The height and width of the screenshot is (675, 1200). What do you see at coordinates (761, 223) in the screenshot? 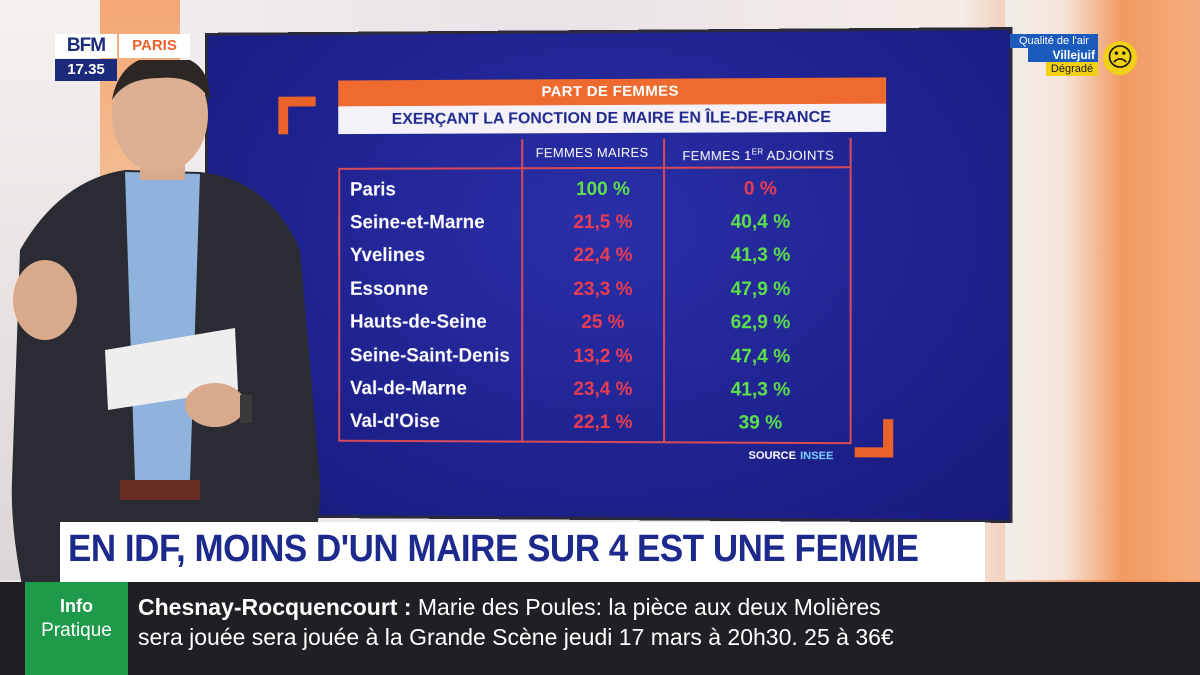
I see `femmes-adjoints-value: 40,4 %` at bounding box center [761, 223].